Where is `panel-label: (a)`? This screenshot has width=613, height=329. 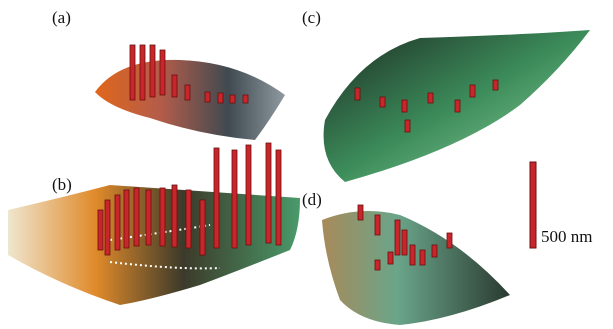
panel-label: (a) is located at coordinates (61, 17).